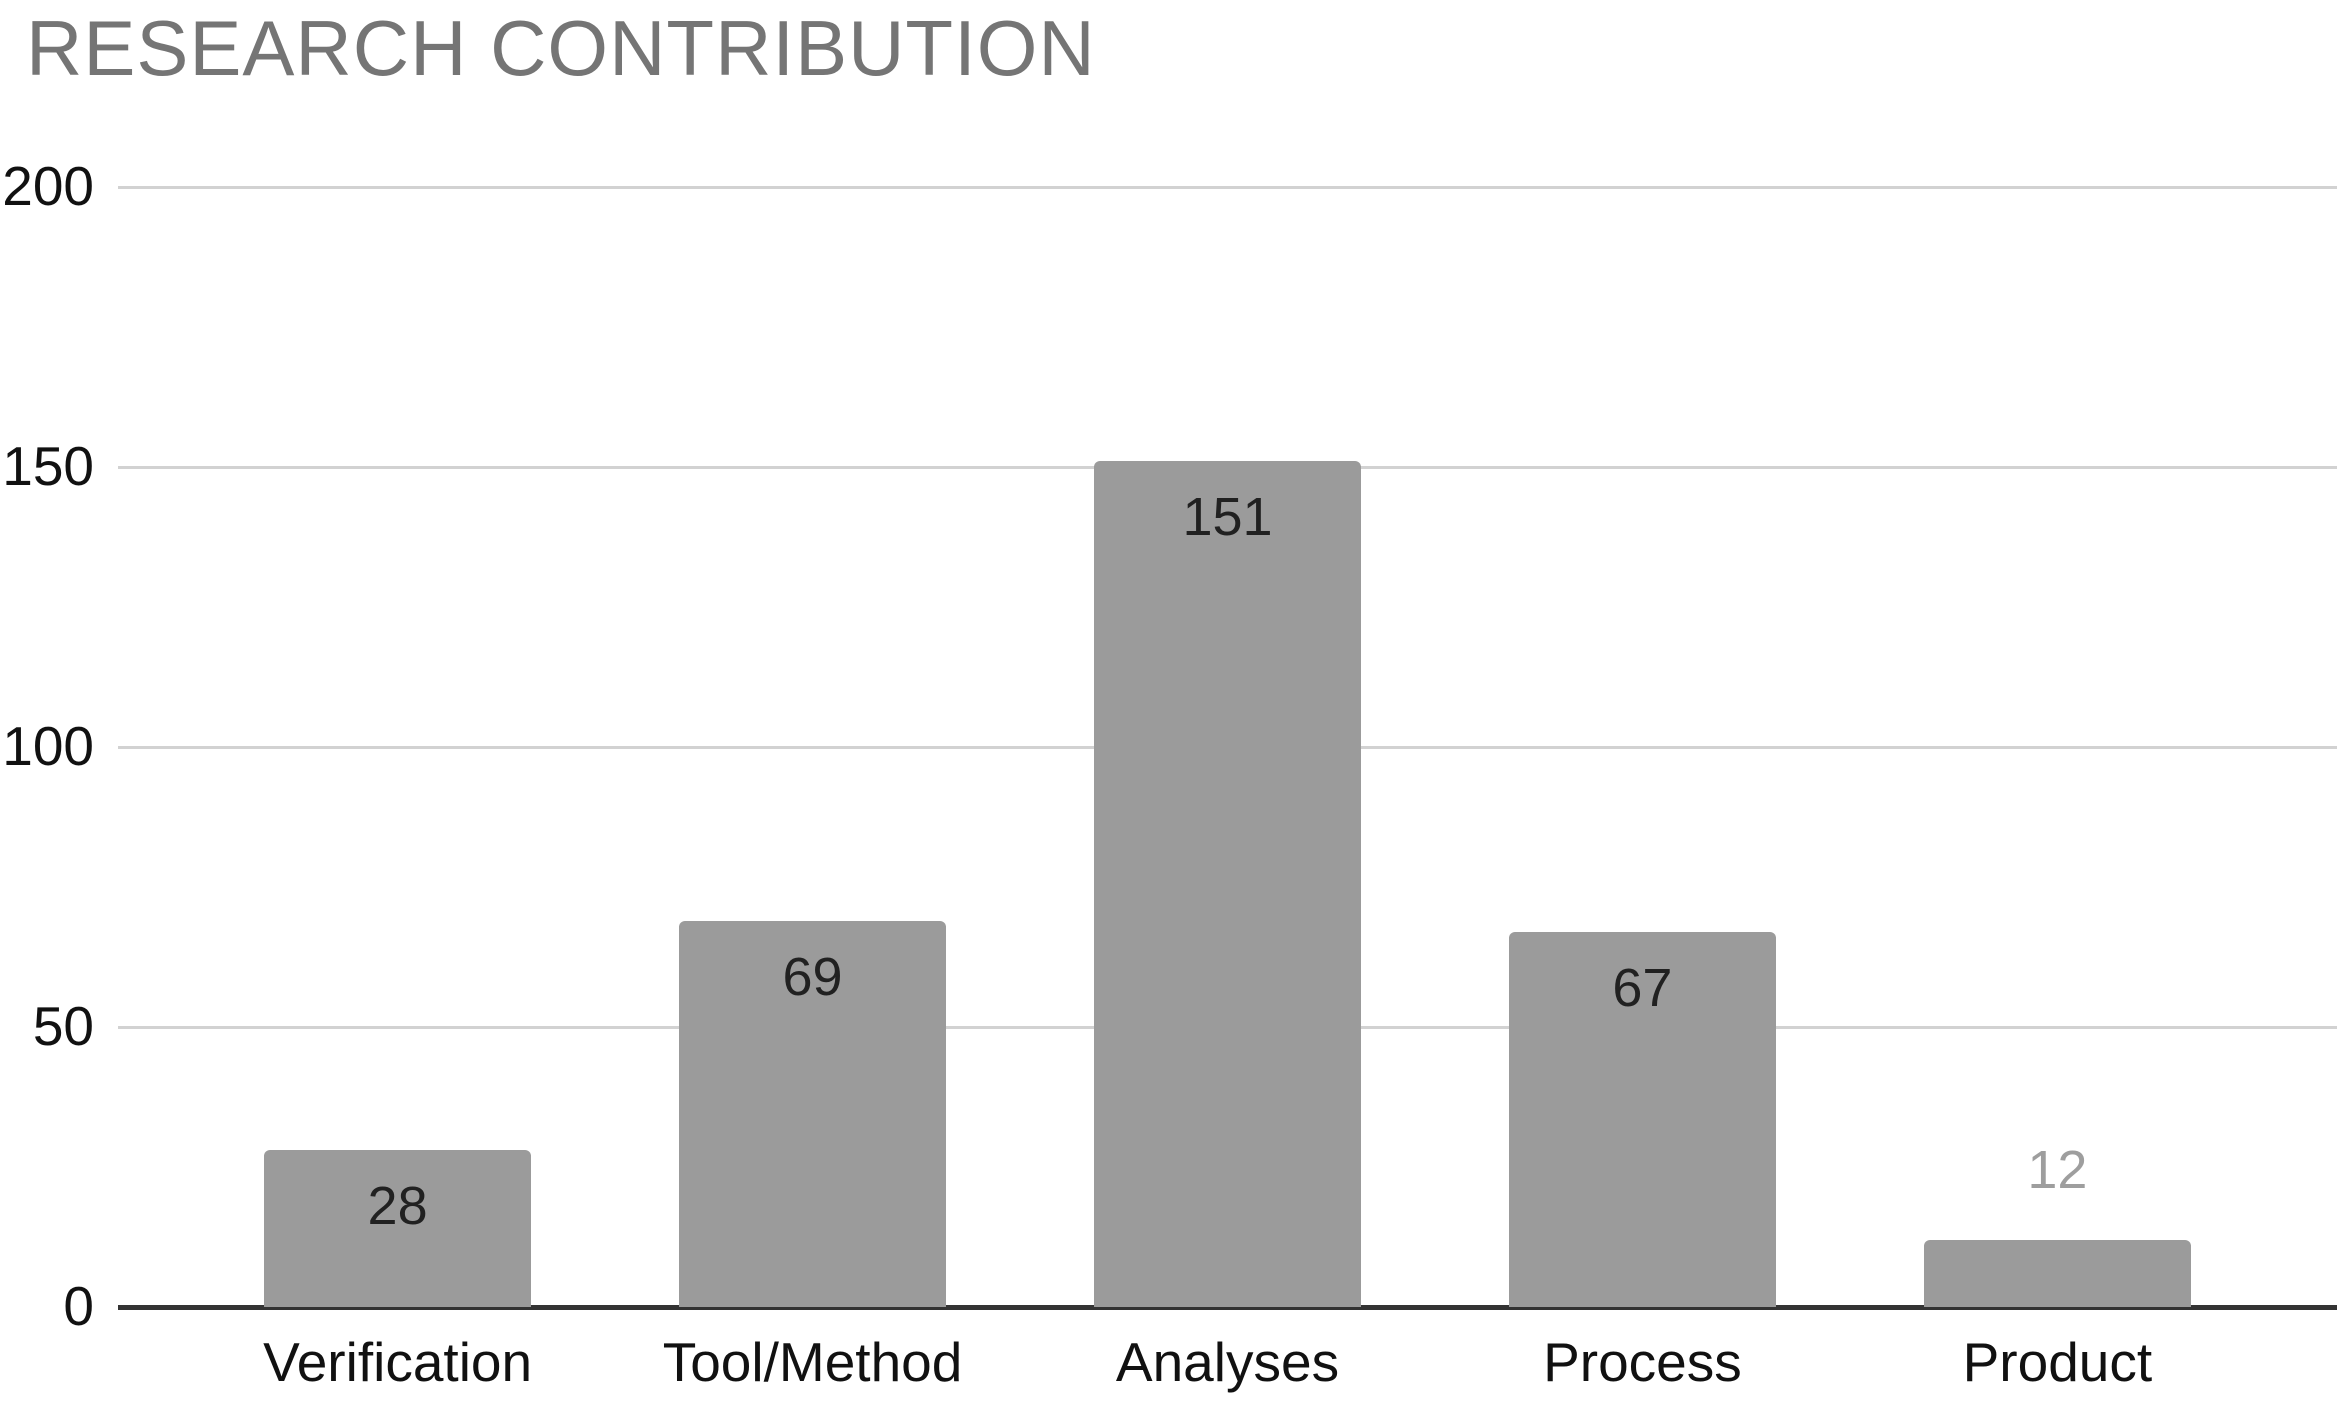  I want to click on x-tick-label-tool-method: Tool/Method, so click(812, 1362).